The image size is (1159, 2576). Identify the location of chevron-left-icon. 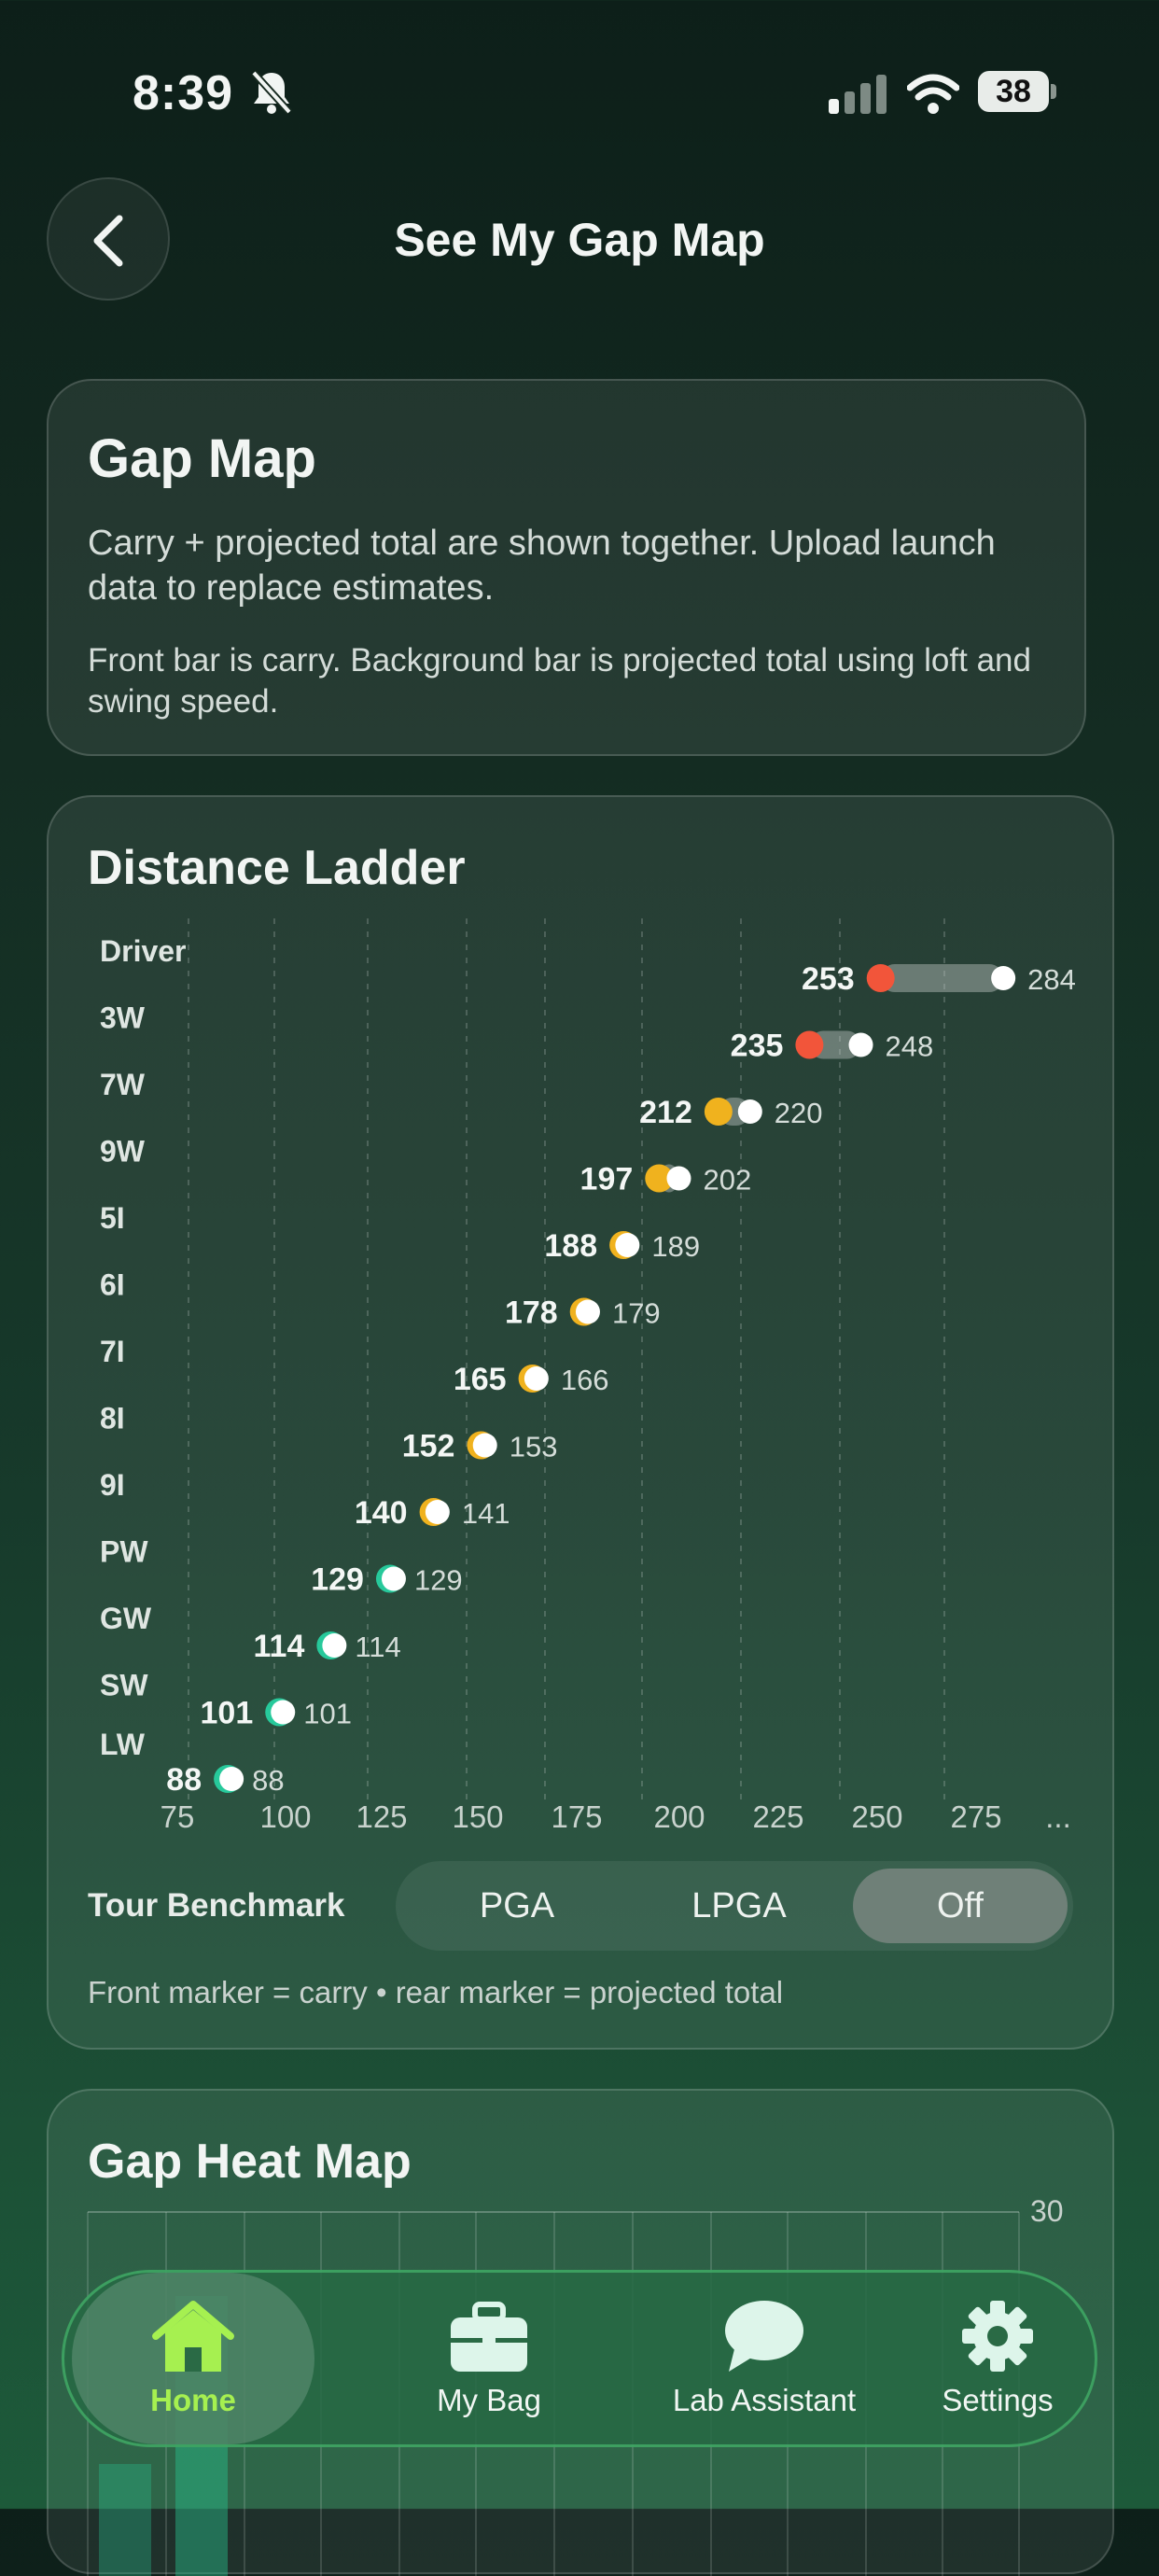
(108, 241).